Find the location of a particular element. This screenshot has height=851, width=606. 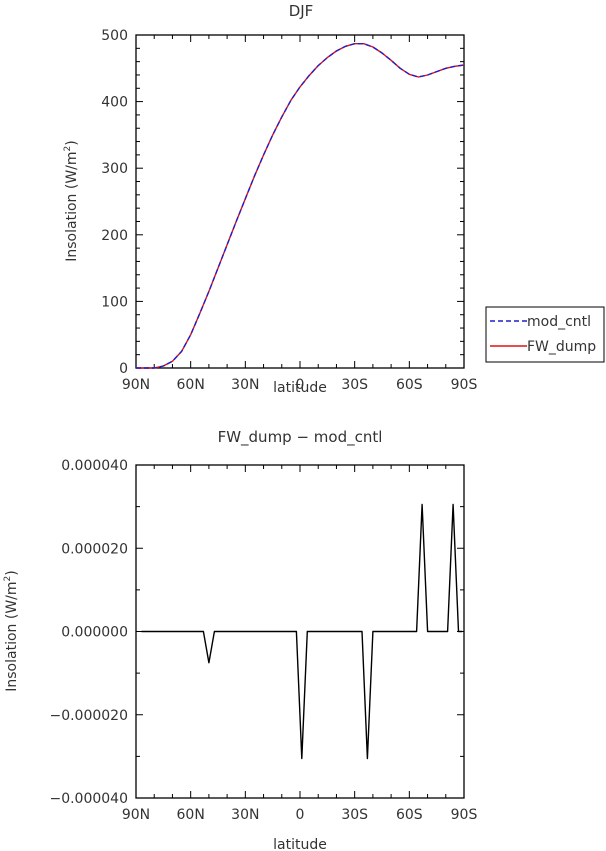

y-tick-label: 0 is located at coordinates (123, 369).